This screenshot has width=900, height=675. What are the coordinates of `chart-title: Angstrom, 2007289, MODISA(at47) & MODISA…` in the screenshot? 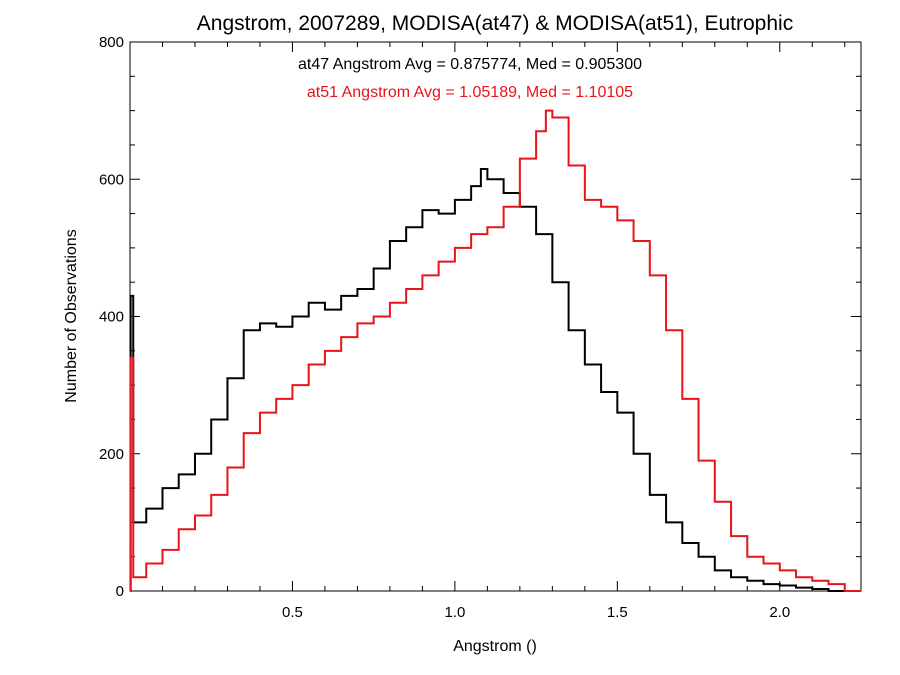 It's located at (495, 23).